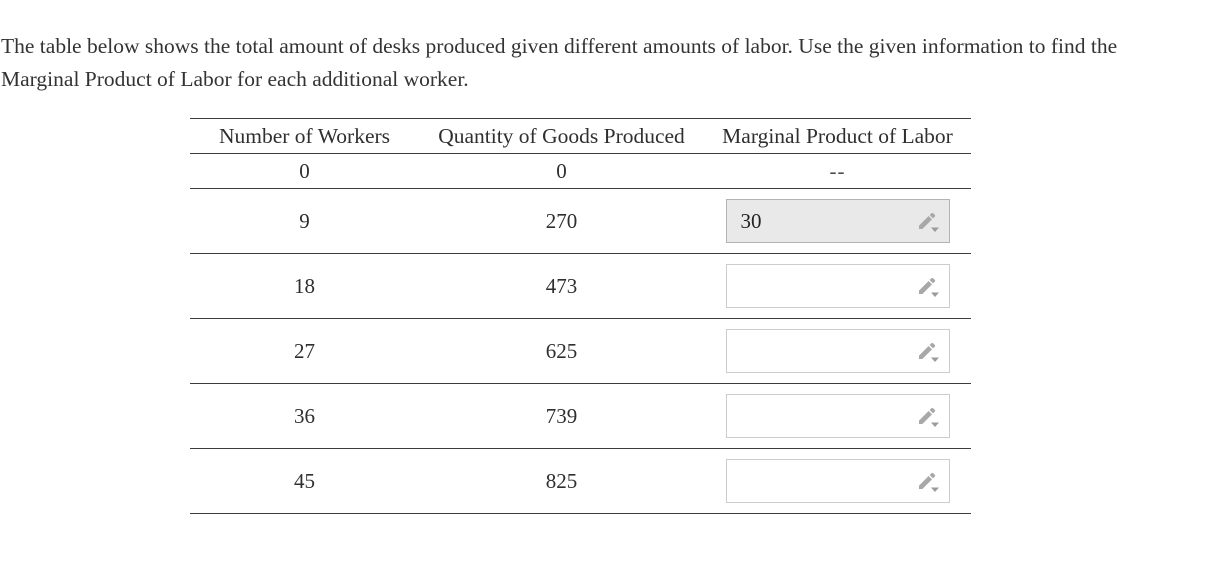 The image size is (1205, 562). What do you see at coordinates (837, 136) in the screenshot?
I see `header-marginal-product: Marginal Product of Labor` at bounding box center [837, 136].